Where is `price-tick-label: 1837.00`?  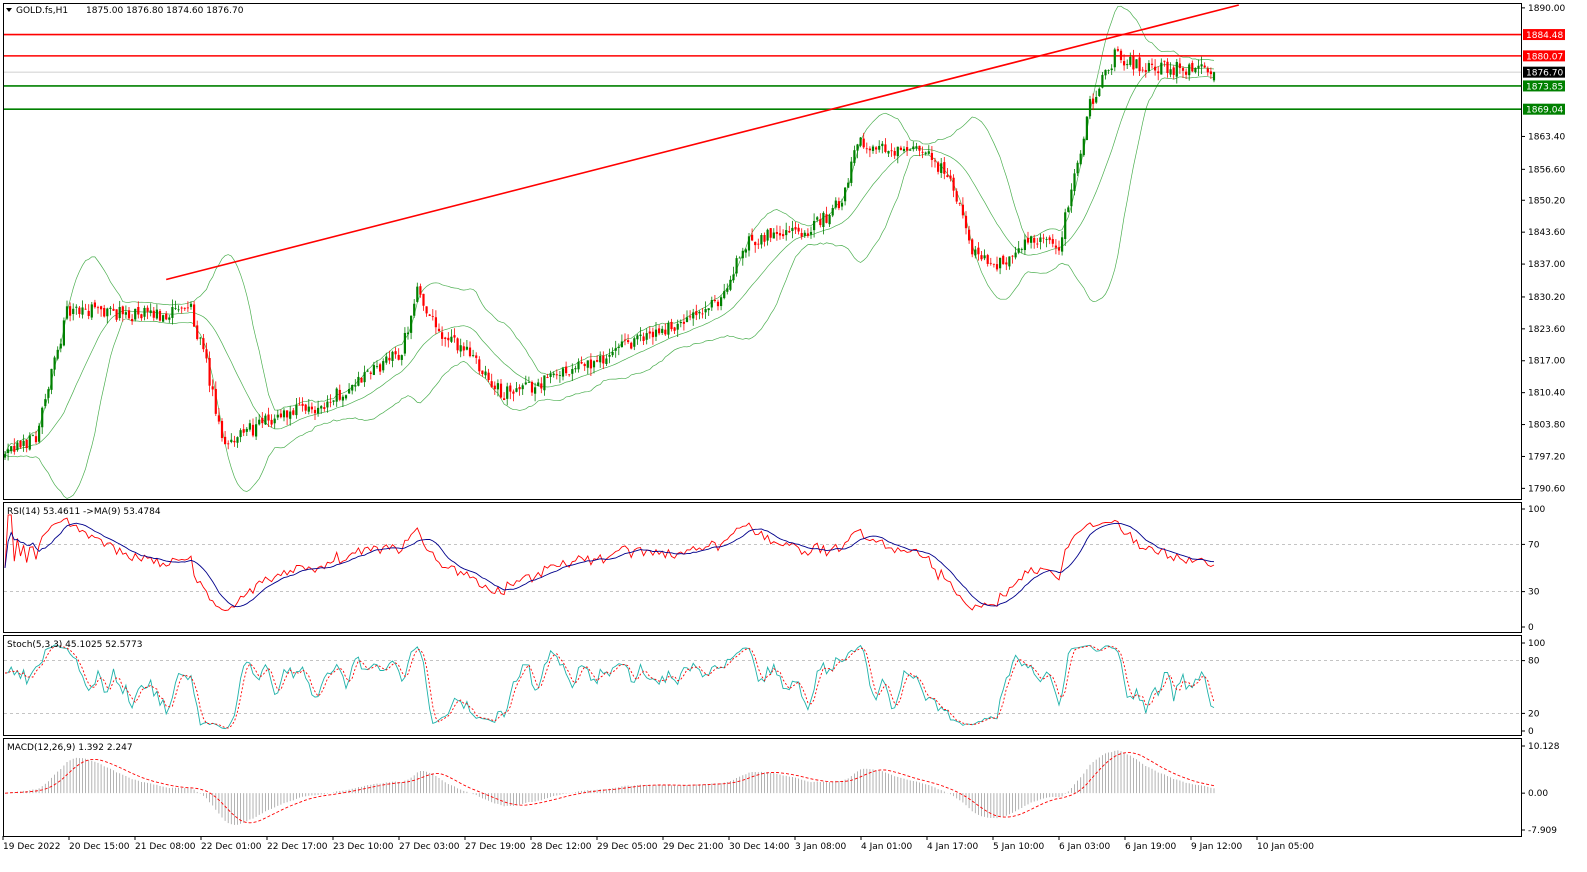 price-tick-label: 1837.00 is located at coordinates (1546, 265).